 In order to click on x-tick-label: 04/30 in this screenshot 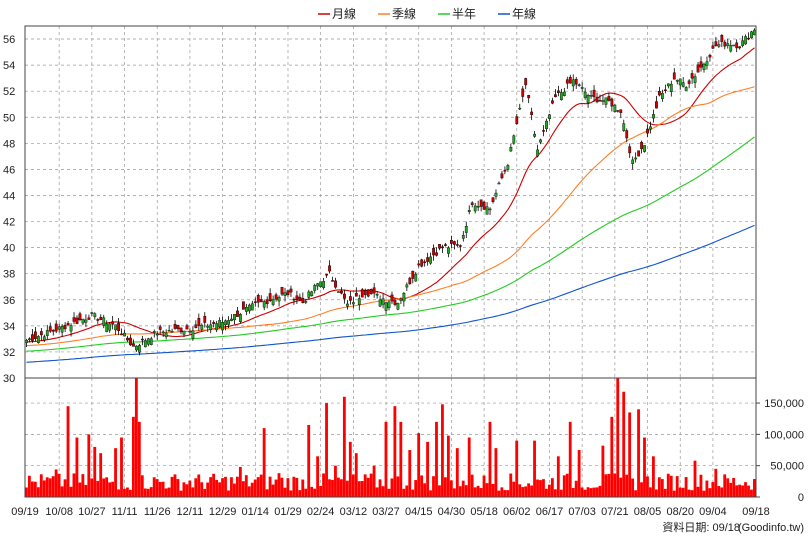, I will do `click(452, 512)`.